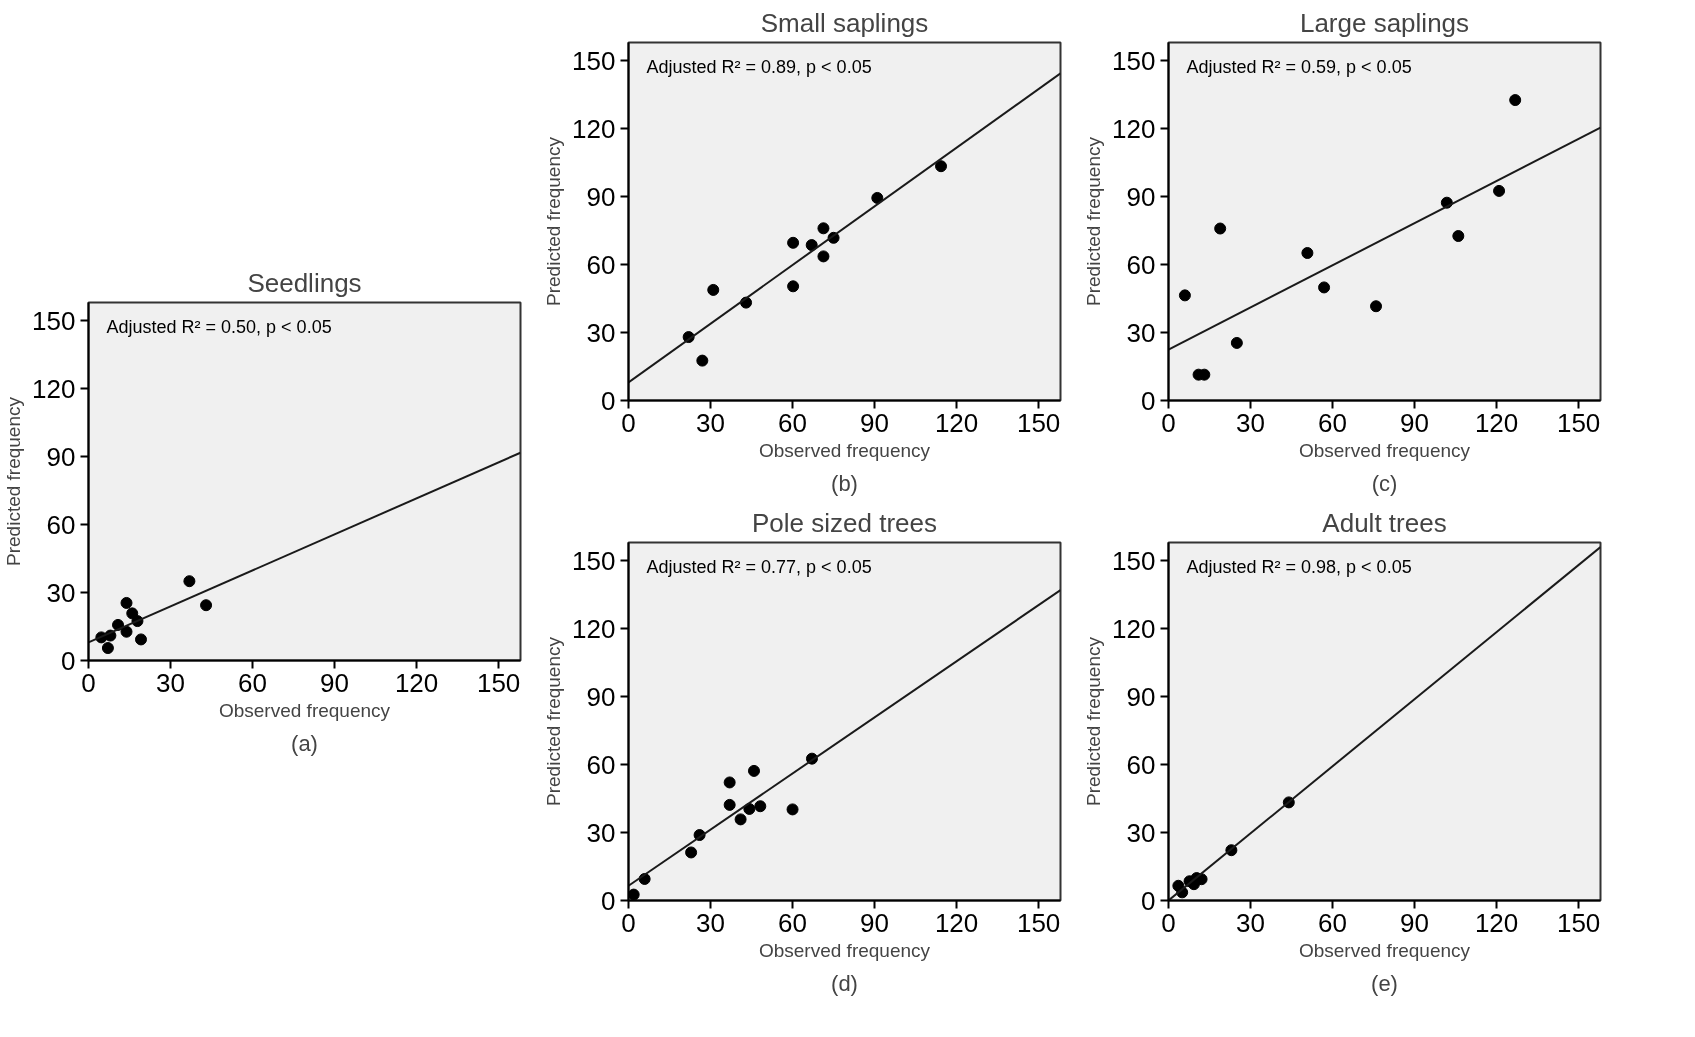 This screenshot has height=1037, width=1695. What do you see at coordinates (1299, 66) in the screenshot?
I see `annotation: Adjusted R² = 0.59, p < 0.05` at bounding box center [1299, 66].